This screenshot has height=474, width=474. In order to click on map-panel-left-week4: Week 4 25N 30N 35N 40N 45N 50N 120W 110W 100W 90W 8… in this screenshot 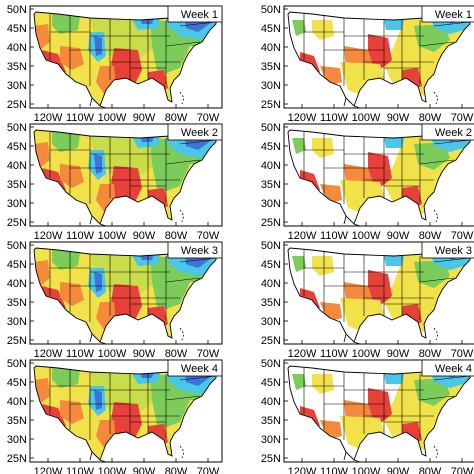, I will do `click(115, 416)`.